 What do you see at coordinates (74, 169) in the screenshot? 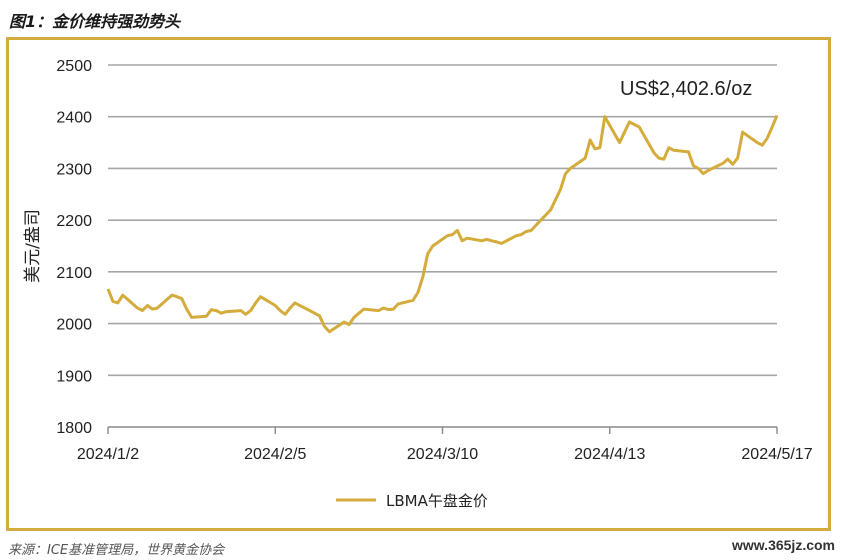
I see `y-tick-label: 2300` at bounding box center [74, 169].